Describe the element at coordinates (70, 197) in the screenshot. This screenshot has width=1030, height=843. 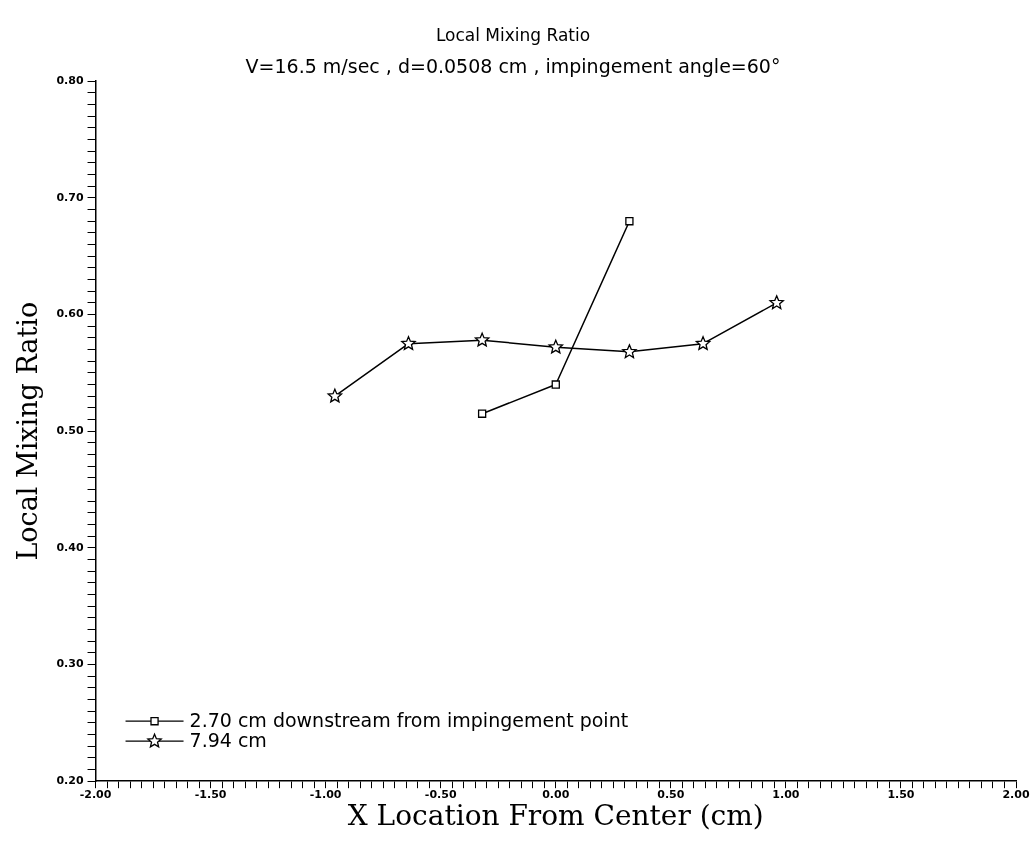
I see `y-tick-label: 0.70` at that location.